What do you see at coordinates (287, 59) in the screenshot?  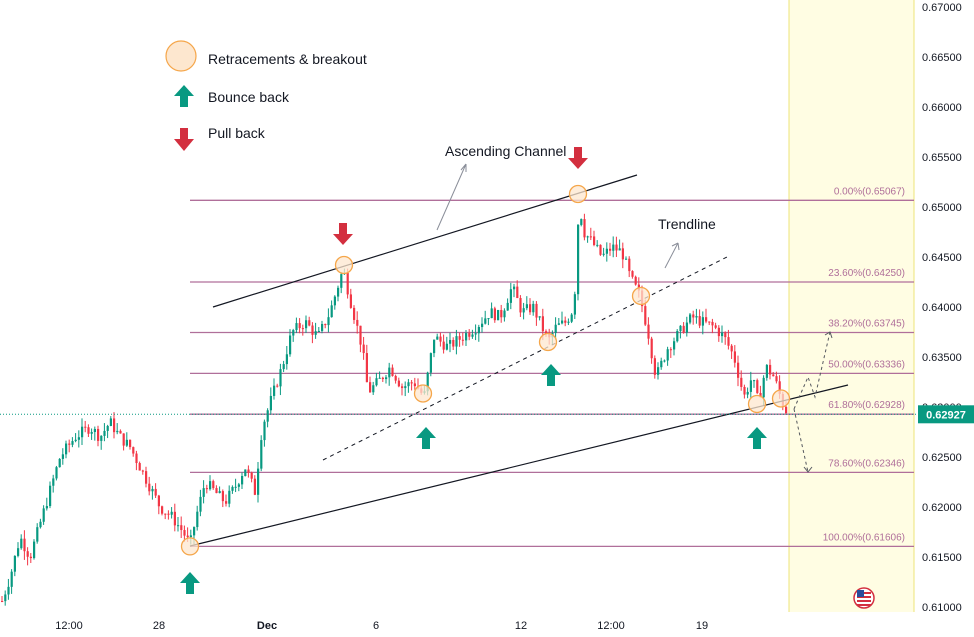 I see `legend-label-retracements: Retracements & breakout` at bounding box center [287, 59].